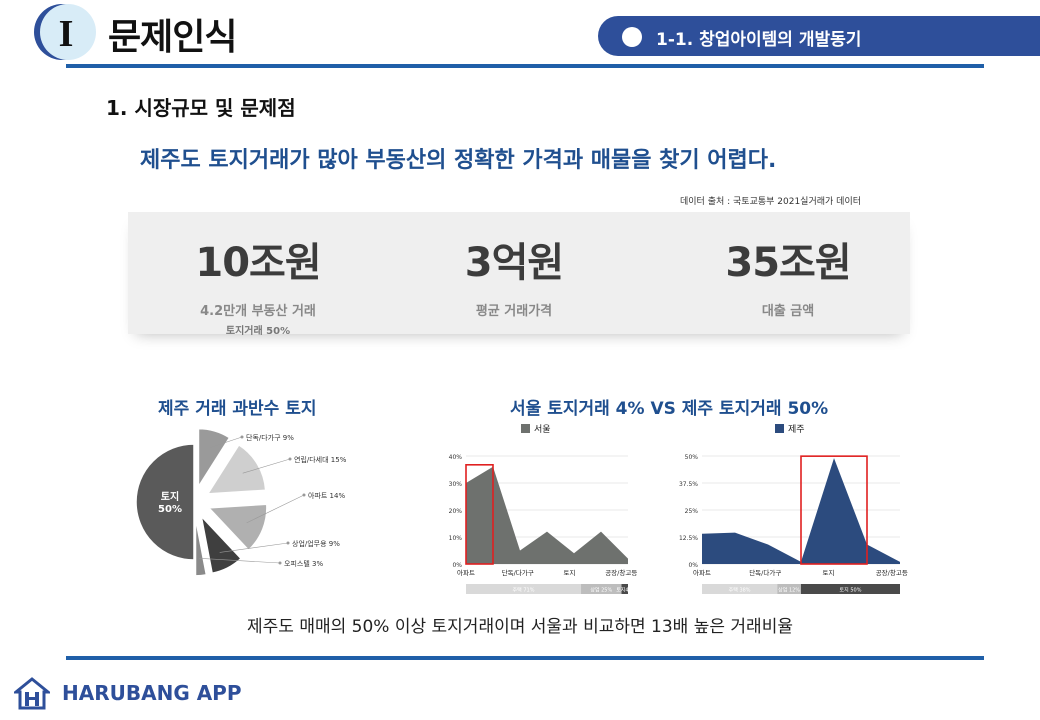 The width and height of the screenshot is (1040, 720). What do you see at coordinates (170, 496) in the screenshot?
I see `pie-slice-label: 토지` at bounding box center [170, 496].